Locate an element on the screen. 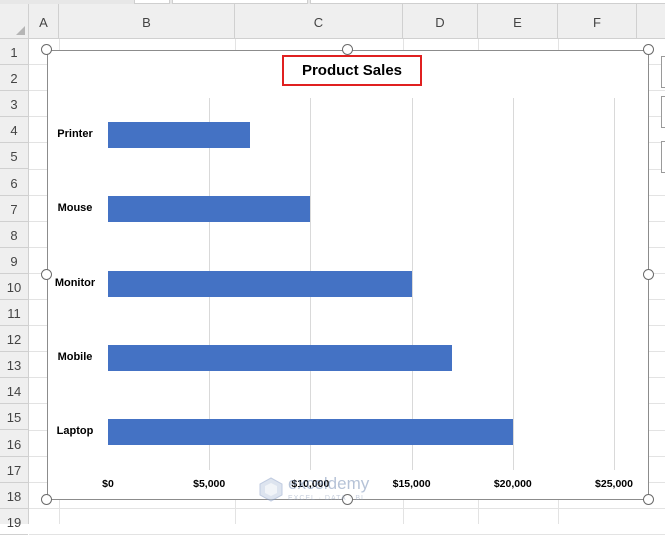 Image resolution: width=665 pixels, height=537 pixels. row-header-13: 13 is located at coordinates (14, 365).